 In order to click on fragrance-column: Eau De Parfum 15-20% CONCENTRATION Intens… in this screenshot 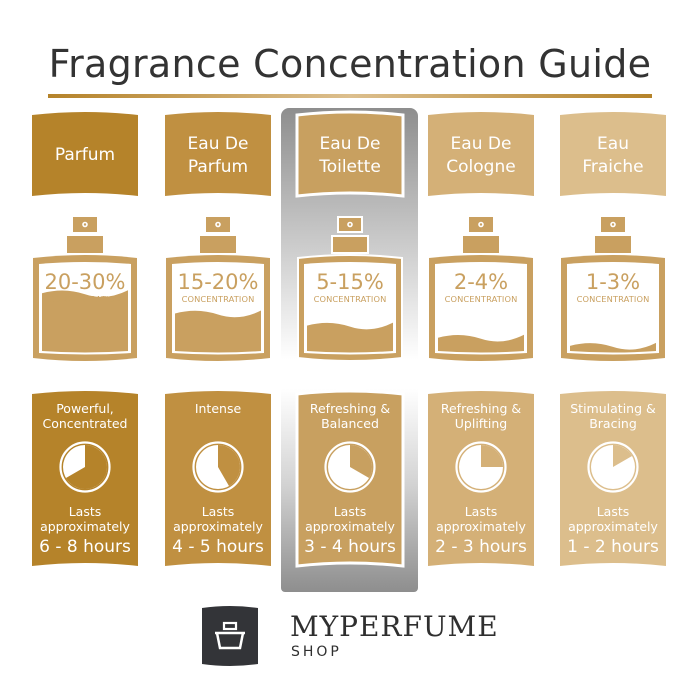, I will do `click(218, 300)`.